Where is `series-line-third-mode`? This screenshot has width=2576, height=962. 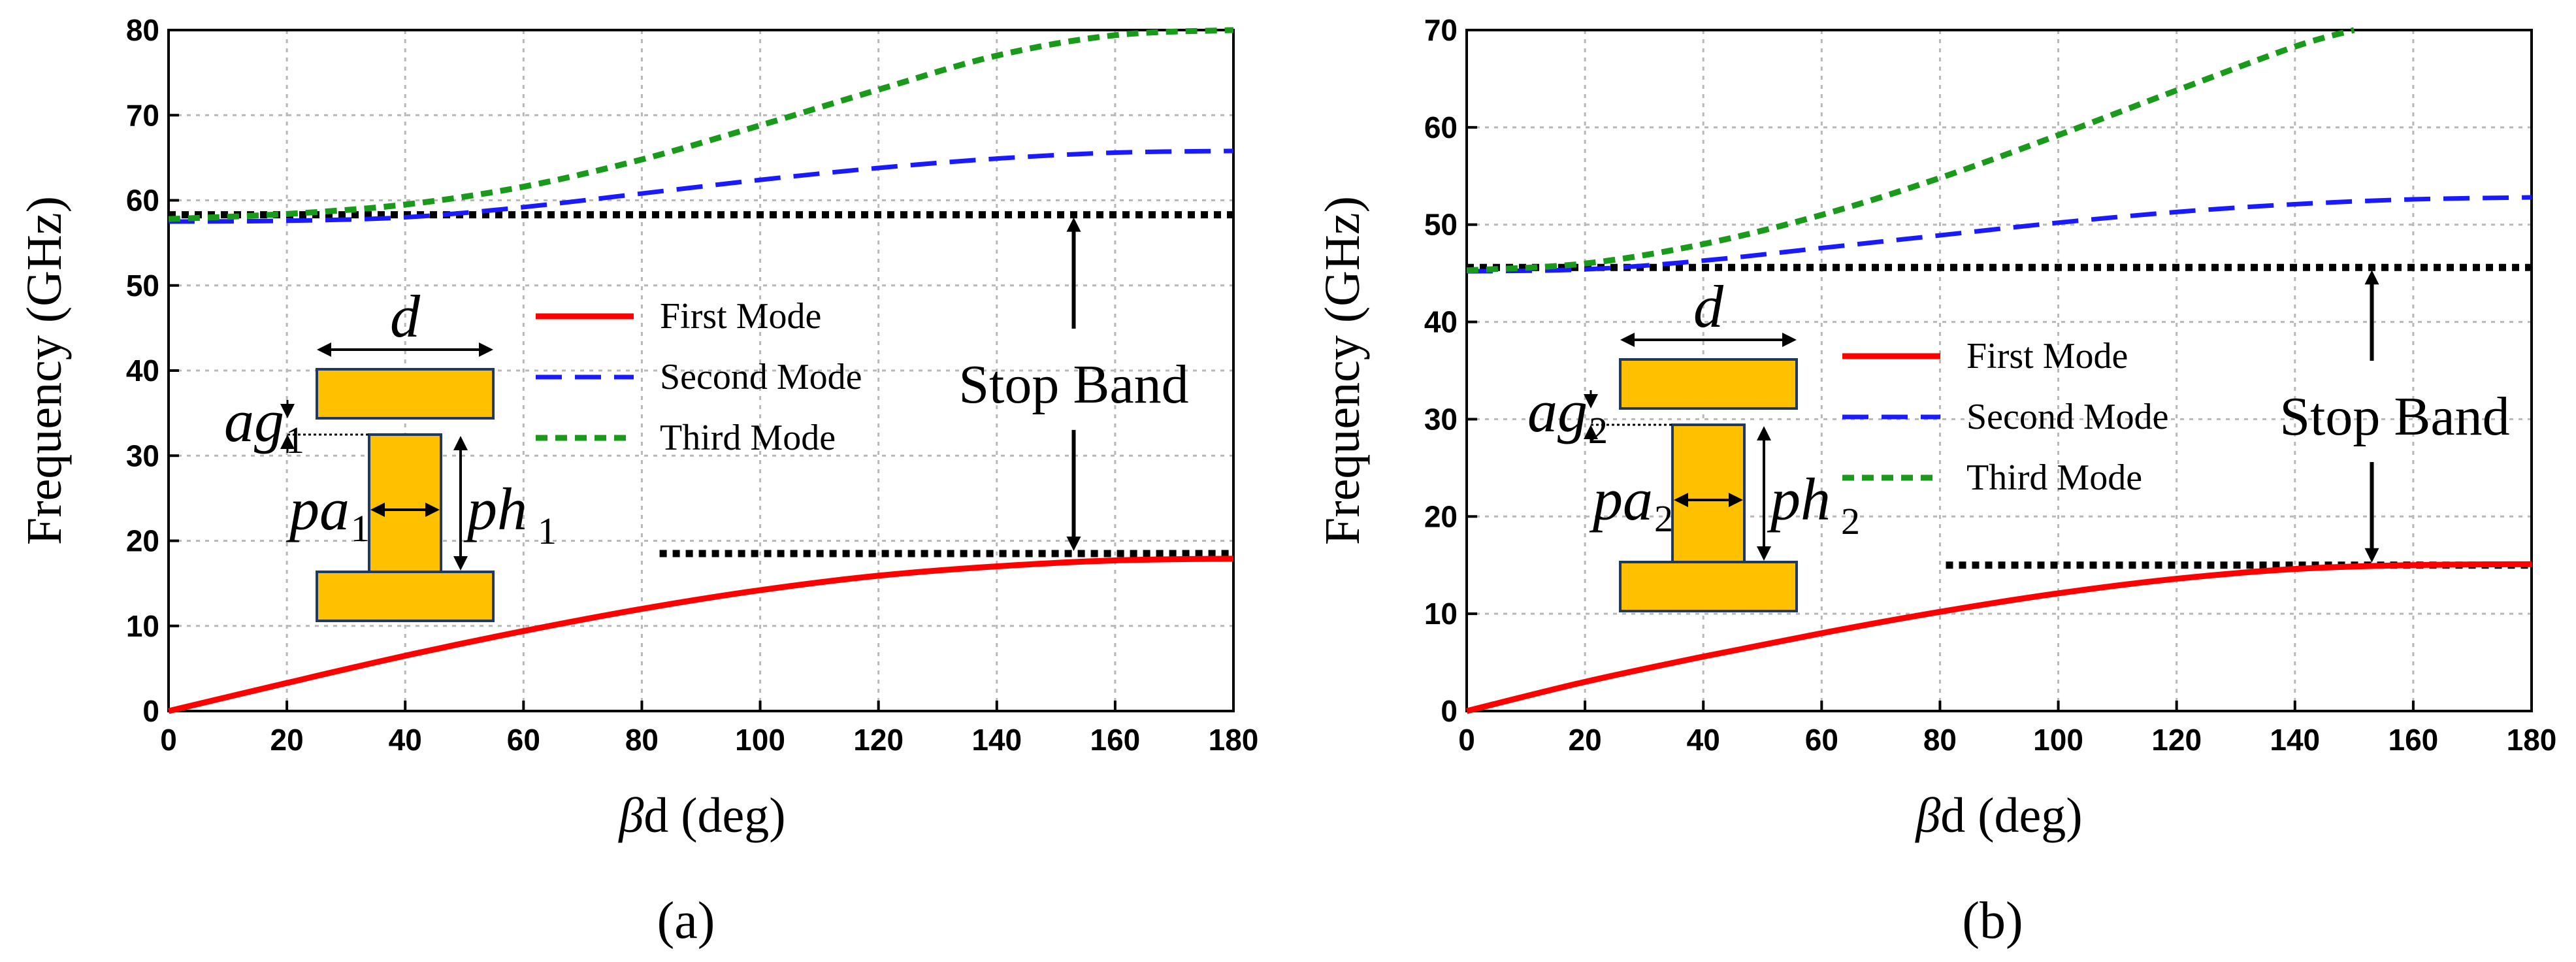 series-line-third-mode is located at coordinates (1910, 150).